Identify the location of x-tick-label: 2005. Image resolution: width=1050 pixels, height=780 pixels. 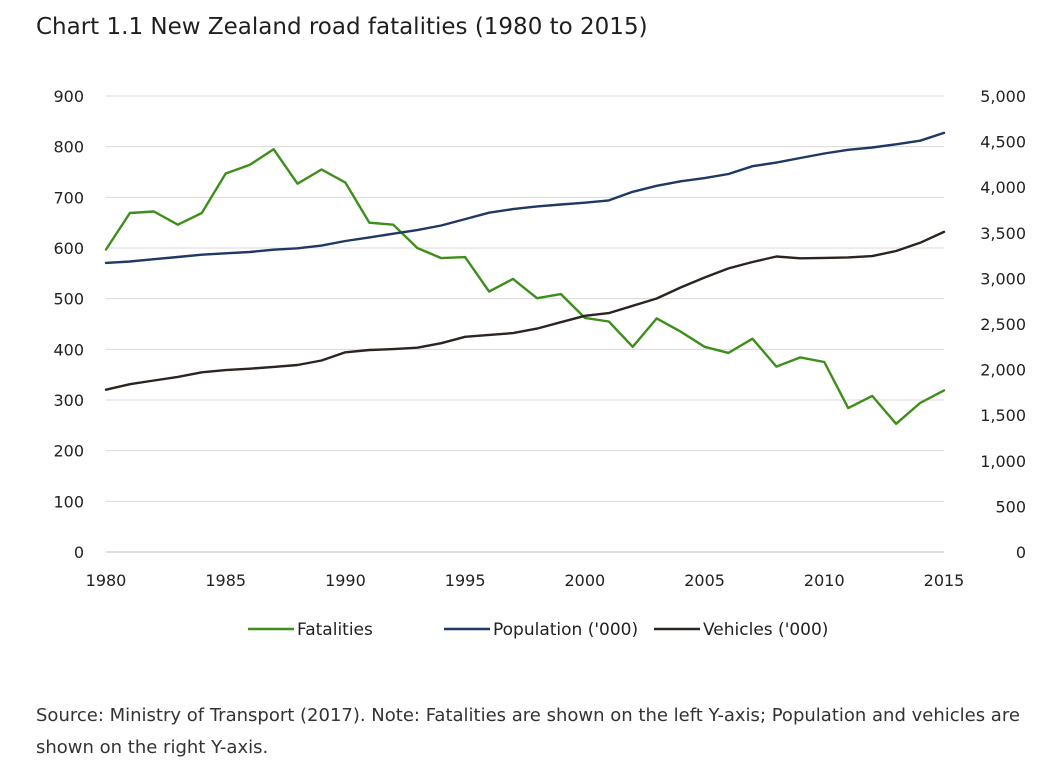
(704, 580).